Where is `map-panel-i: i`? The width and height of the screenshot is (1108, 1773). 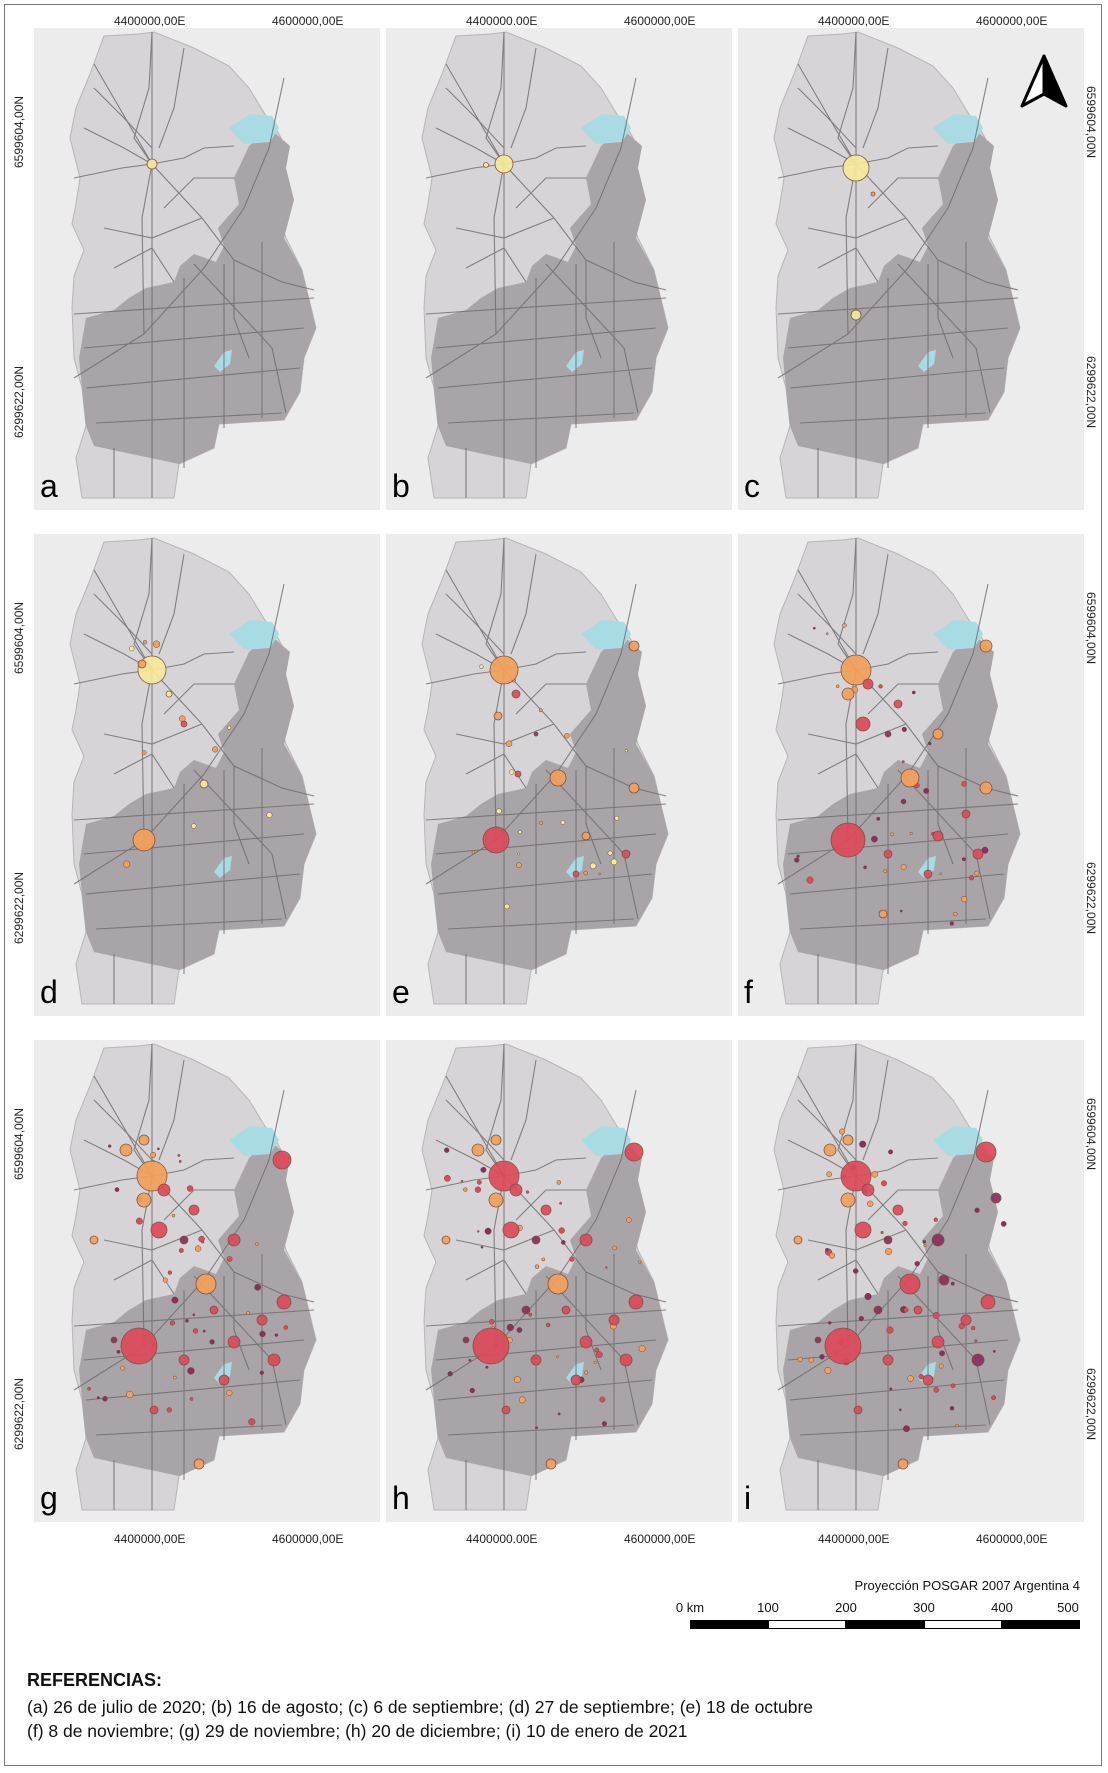
map-panel-i: i is located at coordinates (911, 1281).